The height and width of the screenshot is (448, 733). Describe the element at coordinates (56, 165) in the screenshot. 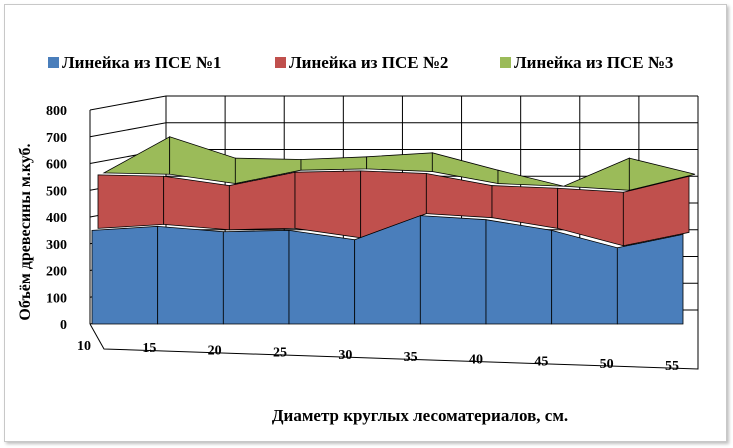

I see `y-tick-label: 600` at that location.